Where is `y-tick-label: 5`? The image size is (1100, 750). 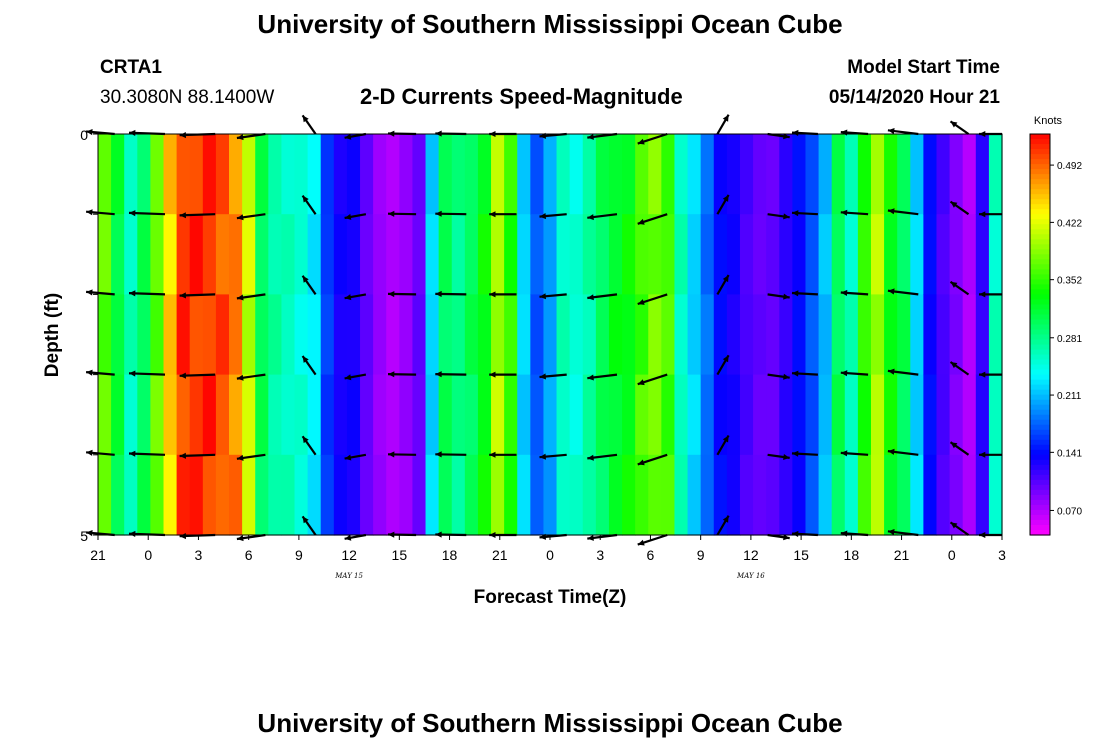 y-tick-label: 5 is located at coordinates (84, 536).